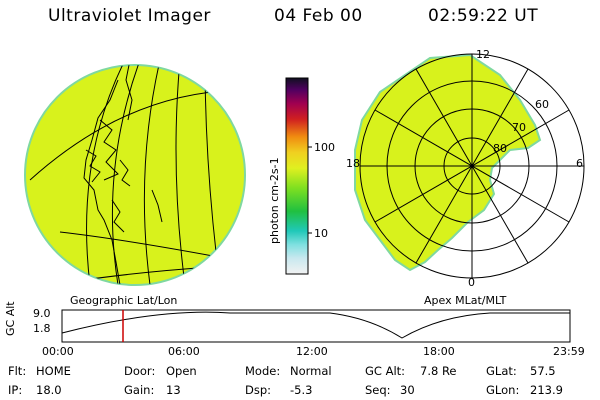  What do you see at coordinates (378, 390) in the screenshot?
I see `seq-label: Seq:` at bounding box center [378, 390].